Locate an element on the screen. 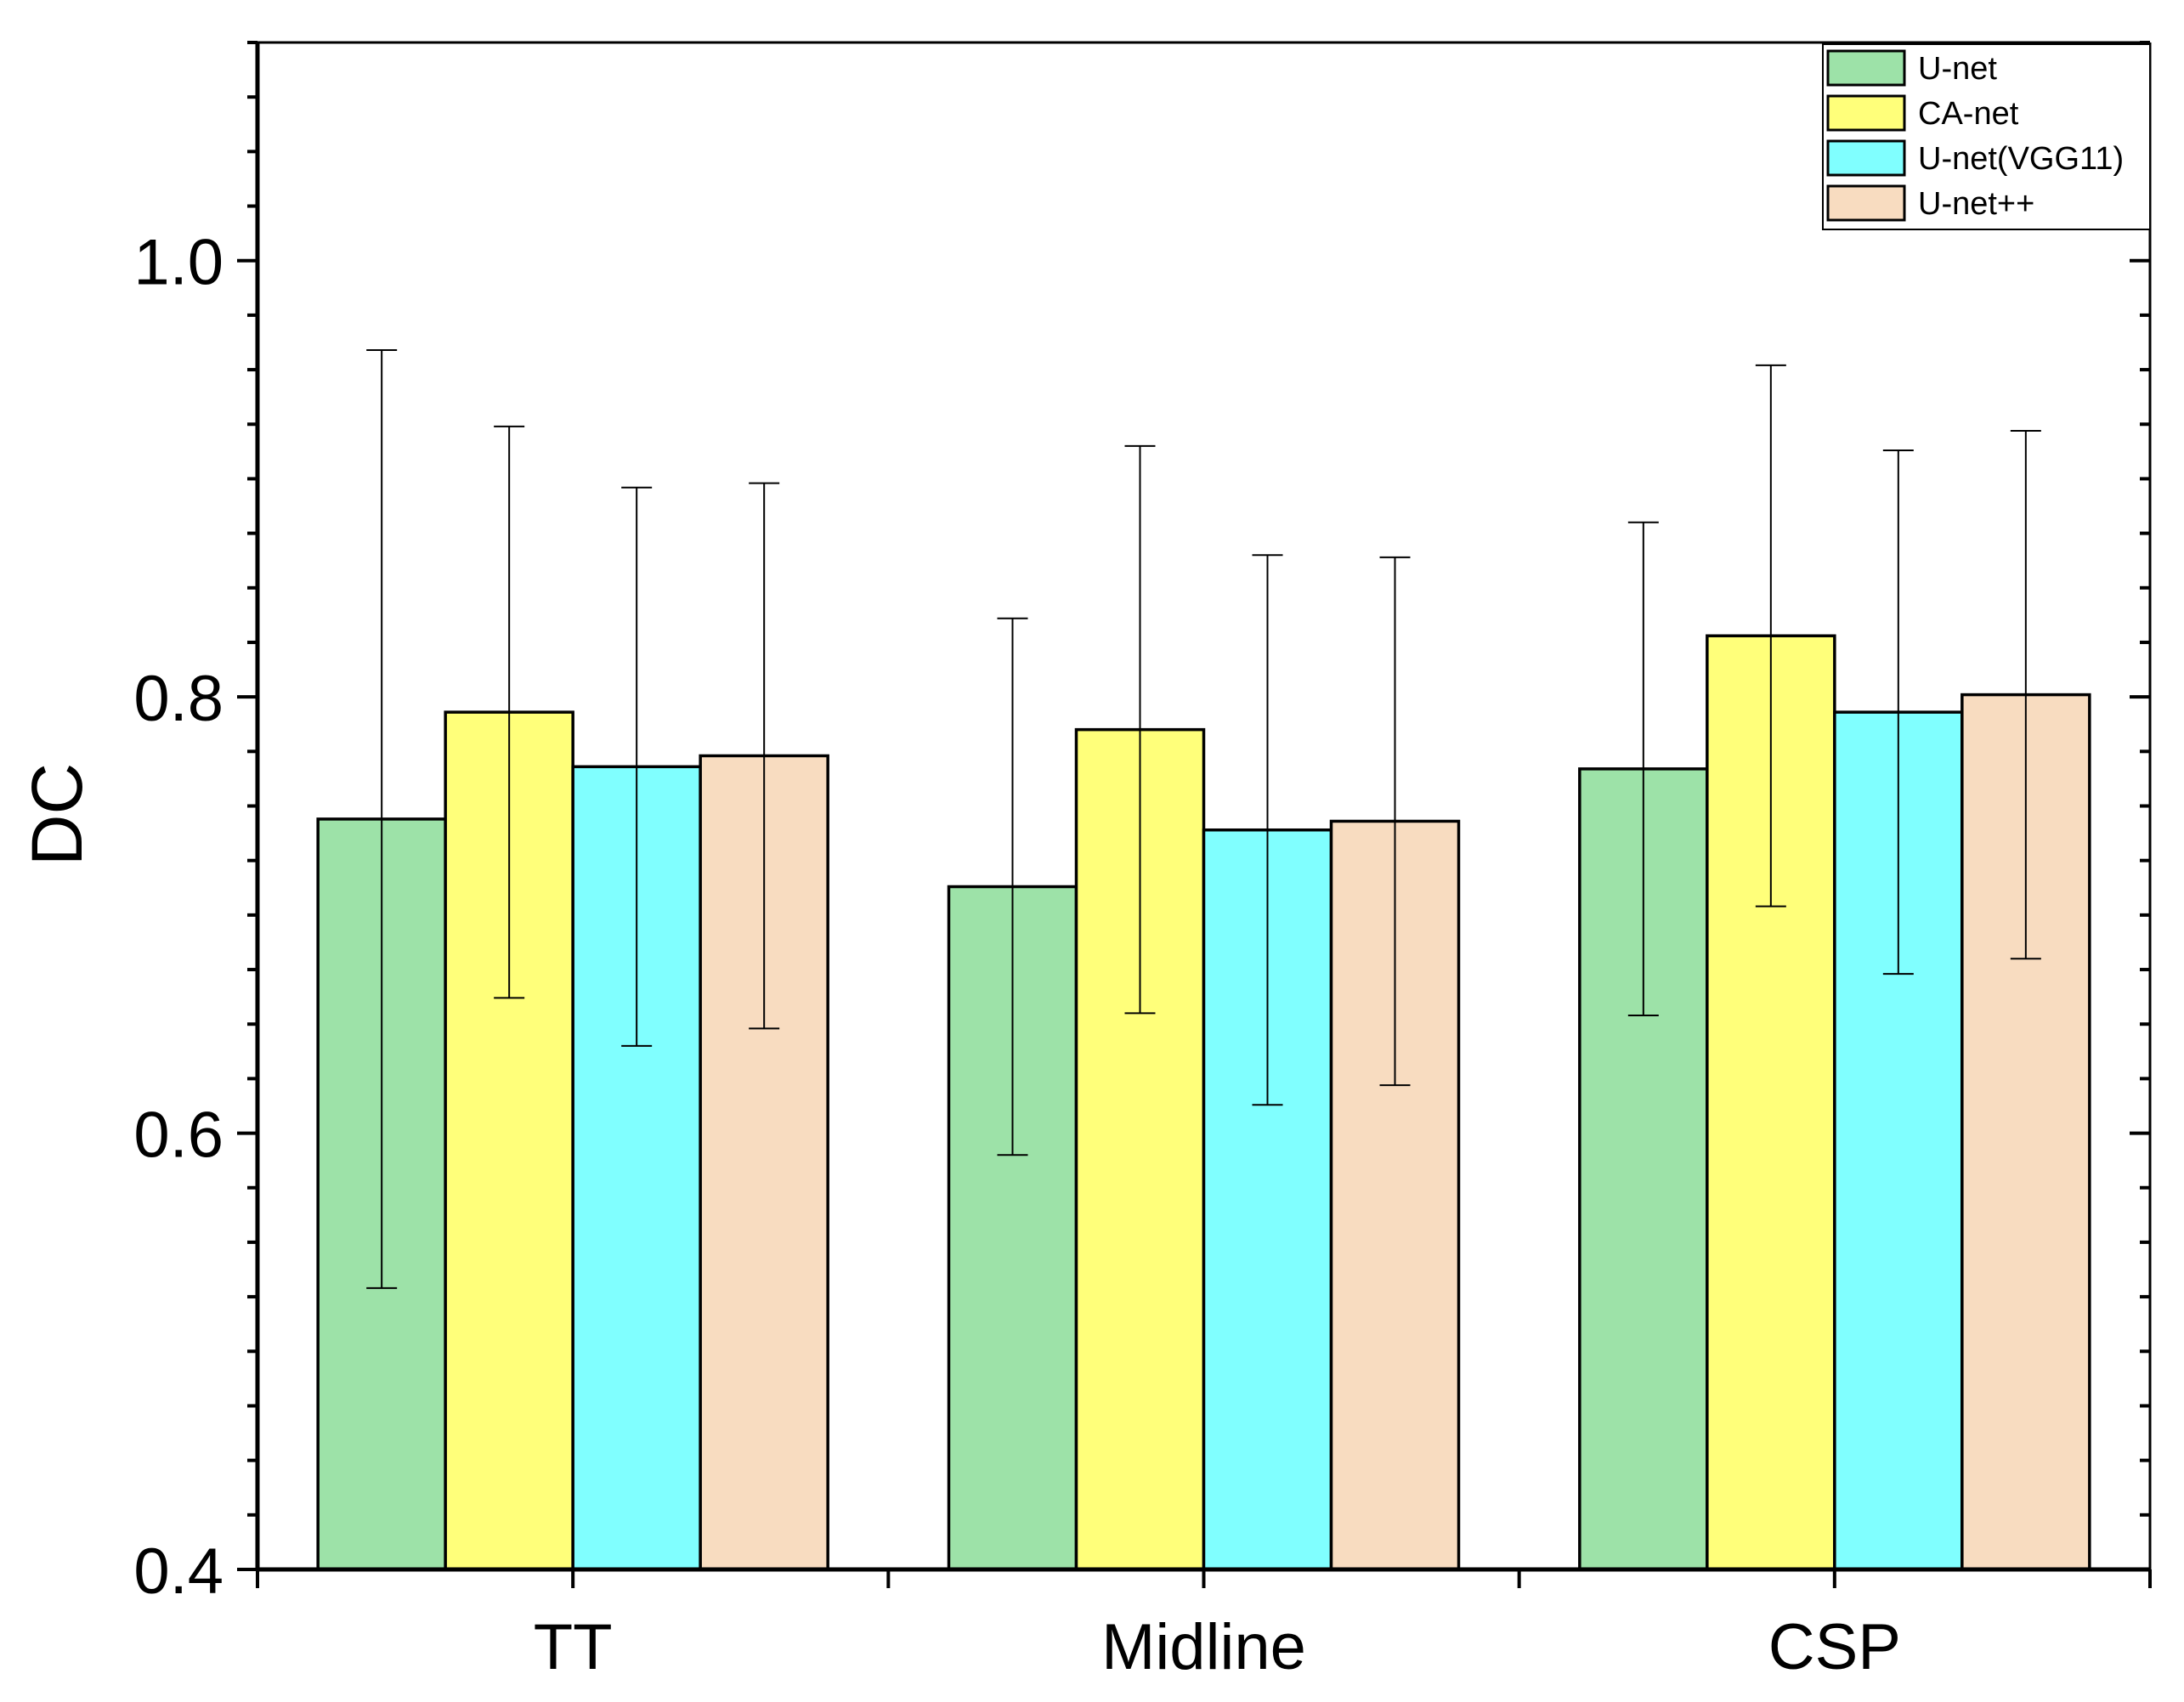 Image resolution: width=2184 pixels, height=1702 pixels. y-tick-label: 0.6 is located at coordinates (178, 1136).